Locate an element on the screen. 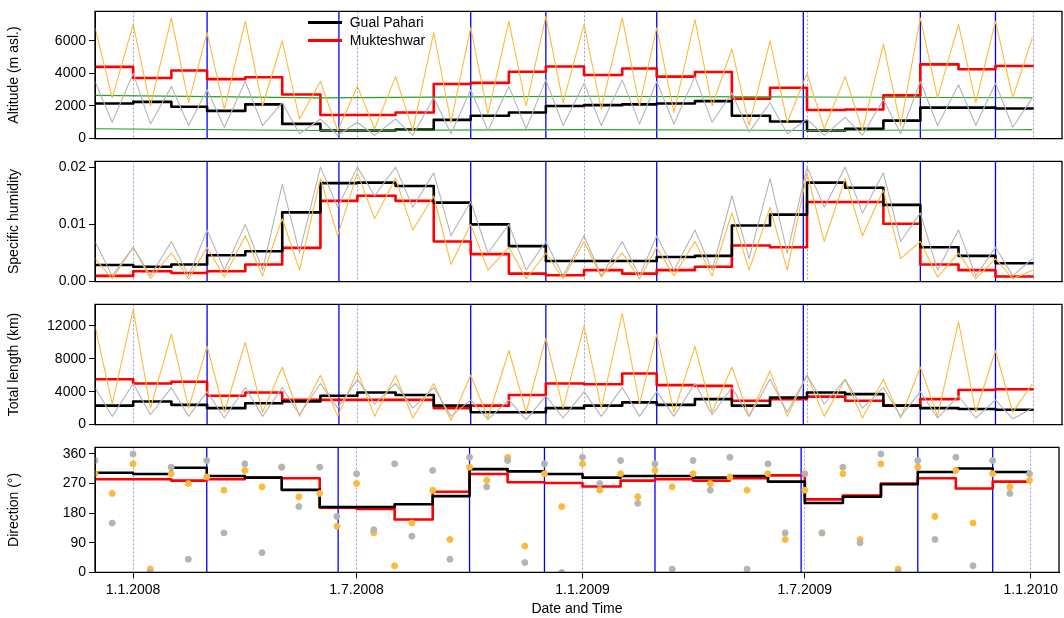  y-tick-label: 90 is located at coordinates (78, 541).